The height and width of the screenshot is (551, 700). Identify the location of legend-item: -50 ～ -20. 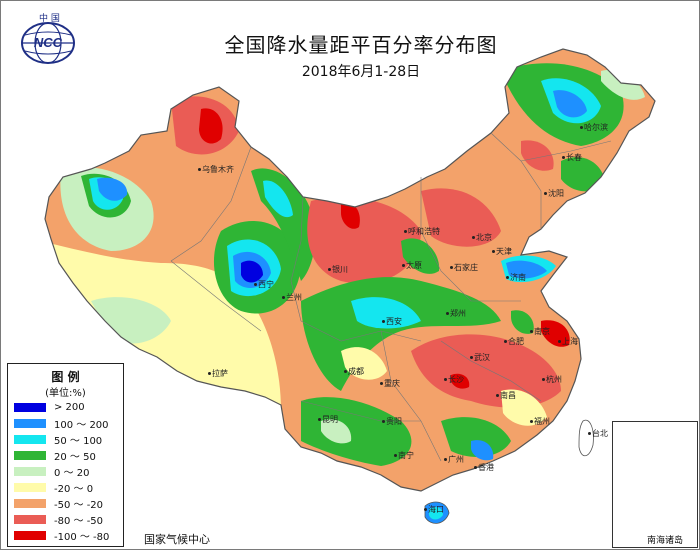
(66, 503).